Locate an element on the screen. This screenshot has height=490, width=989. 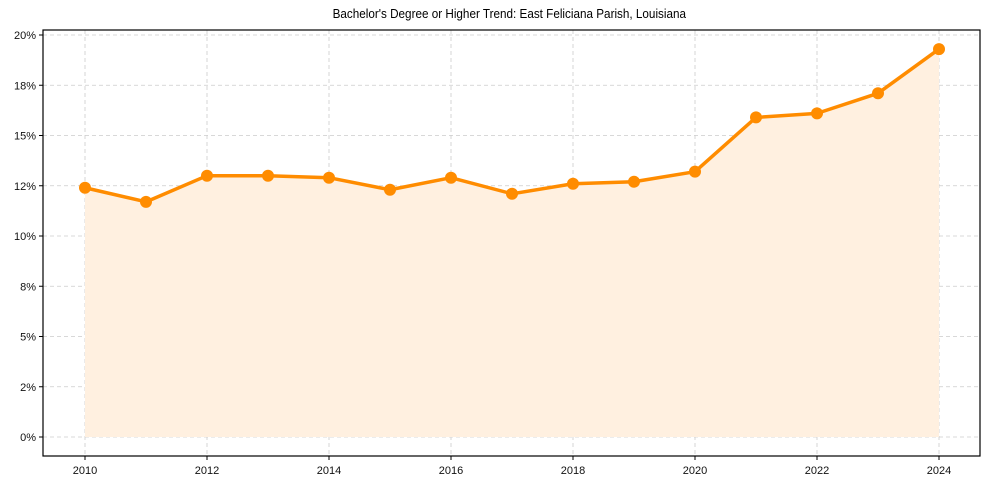
x-tick-label: 2010 is located at coordinates (85, 471).